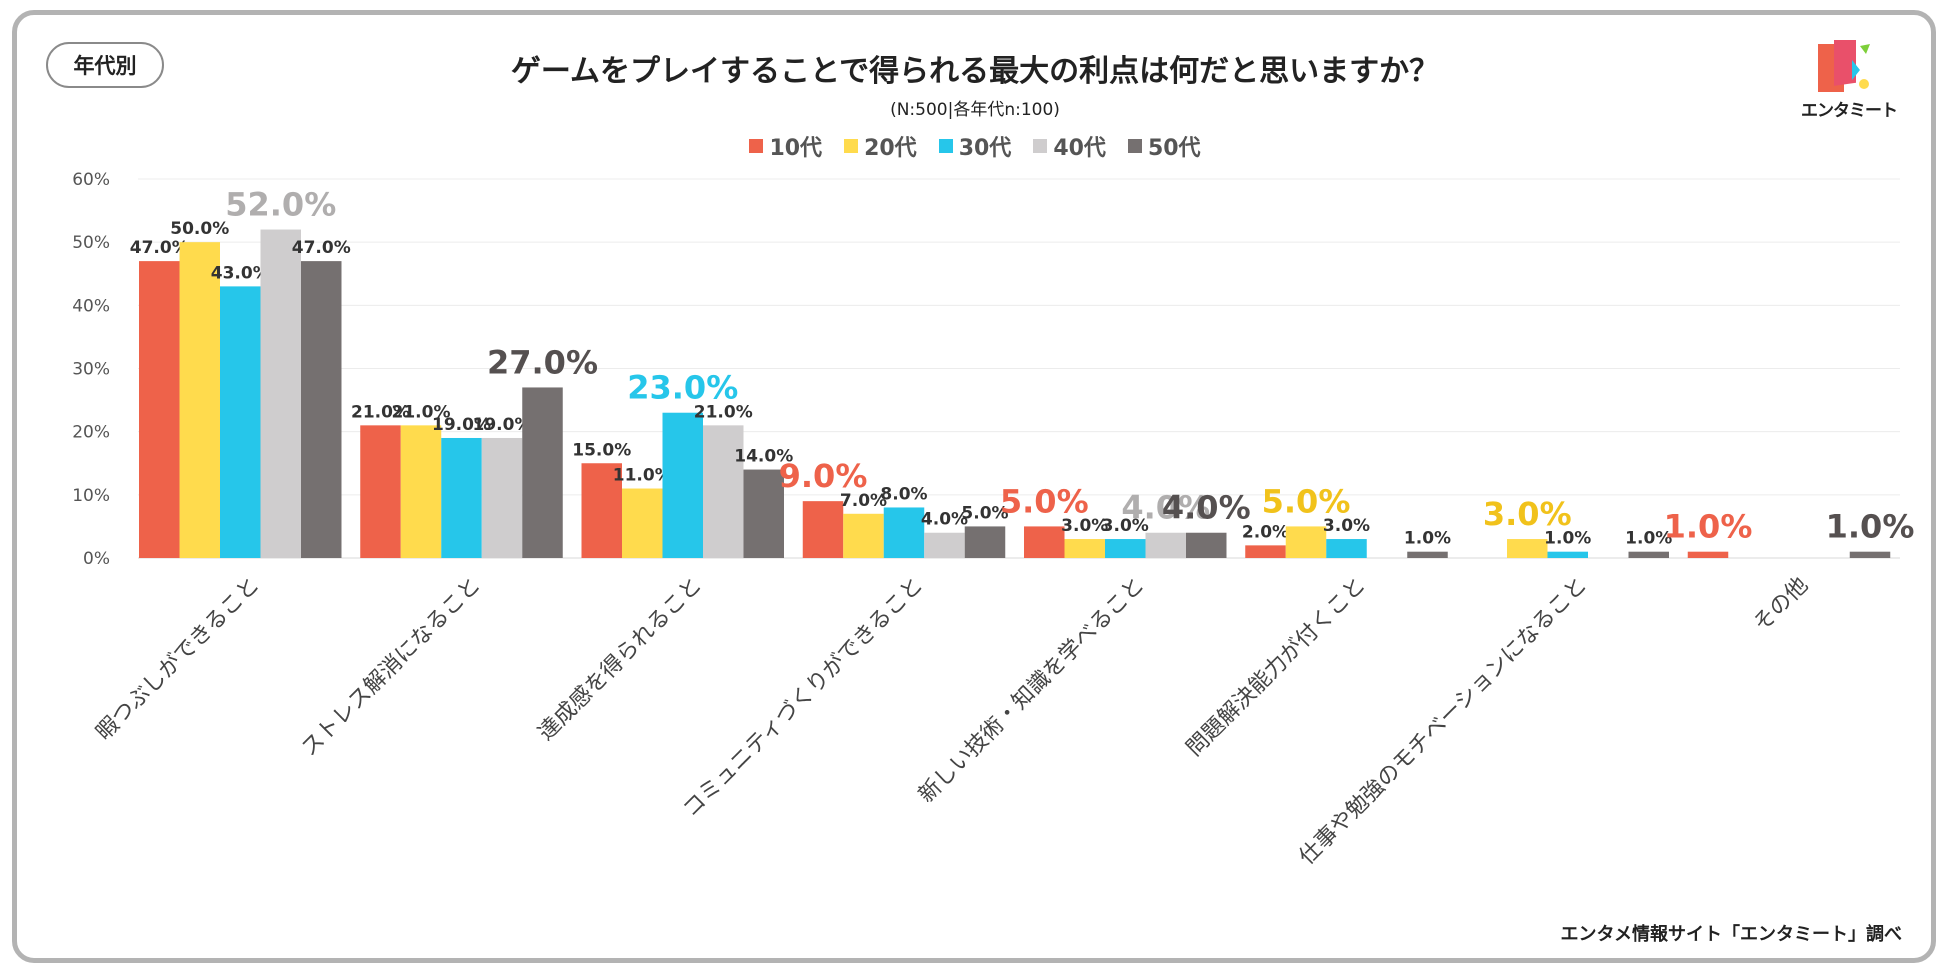 The image size is (1950, 975). What do you see at coordinates (91, 496) in the screenshot?
I see `y-tick-label: 10%` at bounding box center [91, 496].